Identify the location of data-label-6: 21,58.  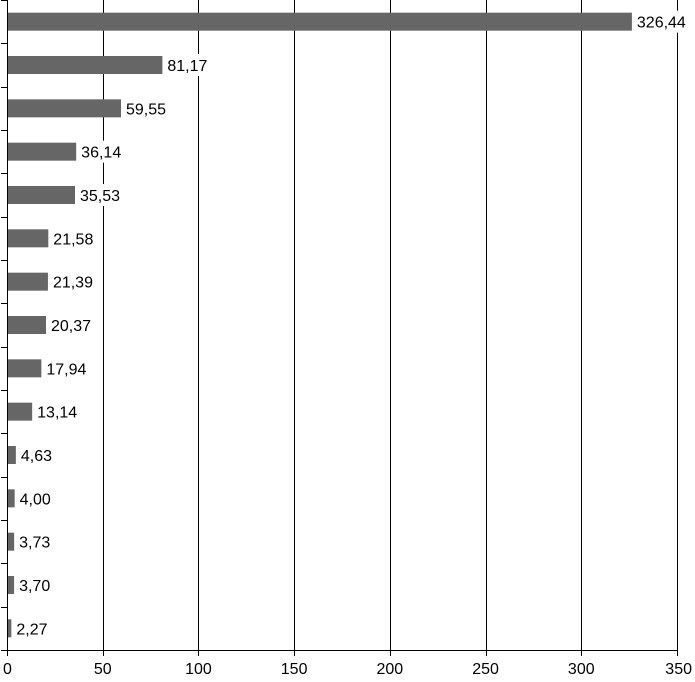
(73, 239).